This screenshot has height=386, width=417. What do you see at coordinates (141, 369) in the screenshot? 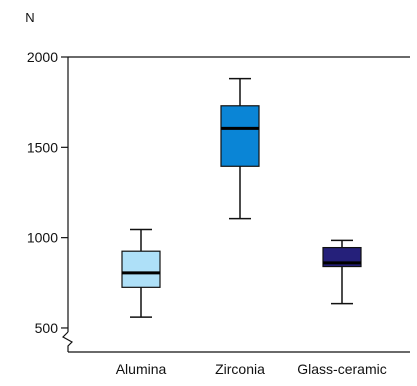
I see `x-tick-label: Alumina` at bounding box center [141, 369].